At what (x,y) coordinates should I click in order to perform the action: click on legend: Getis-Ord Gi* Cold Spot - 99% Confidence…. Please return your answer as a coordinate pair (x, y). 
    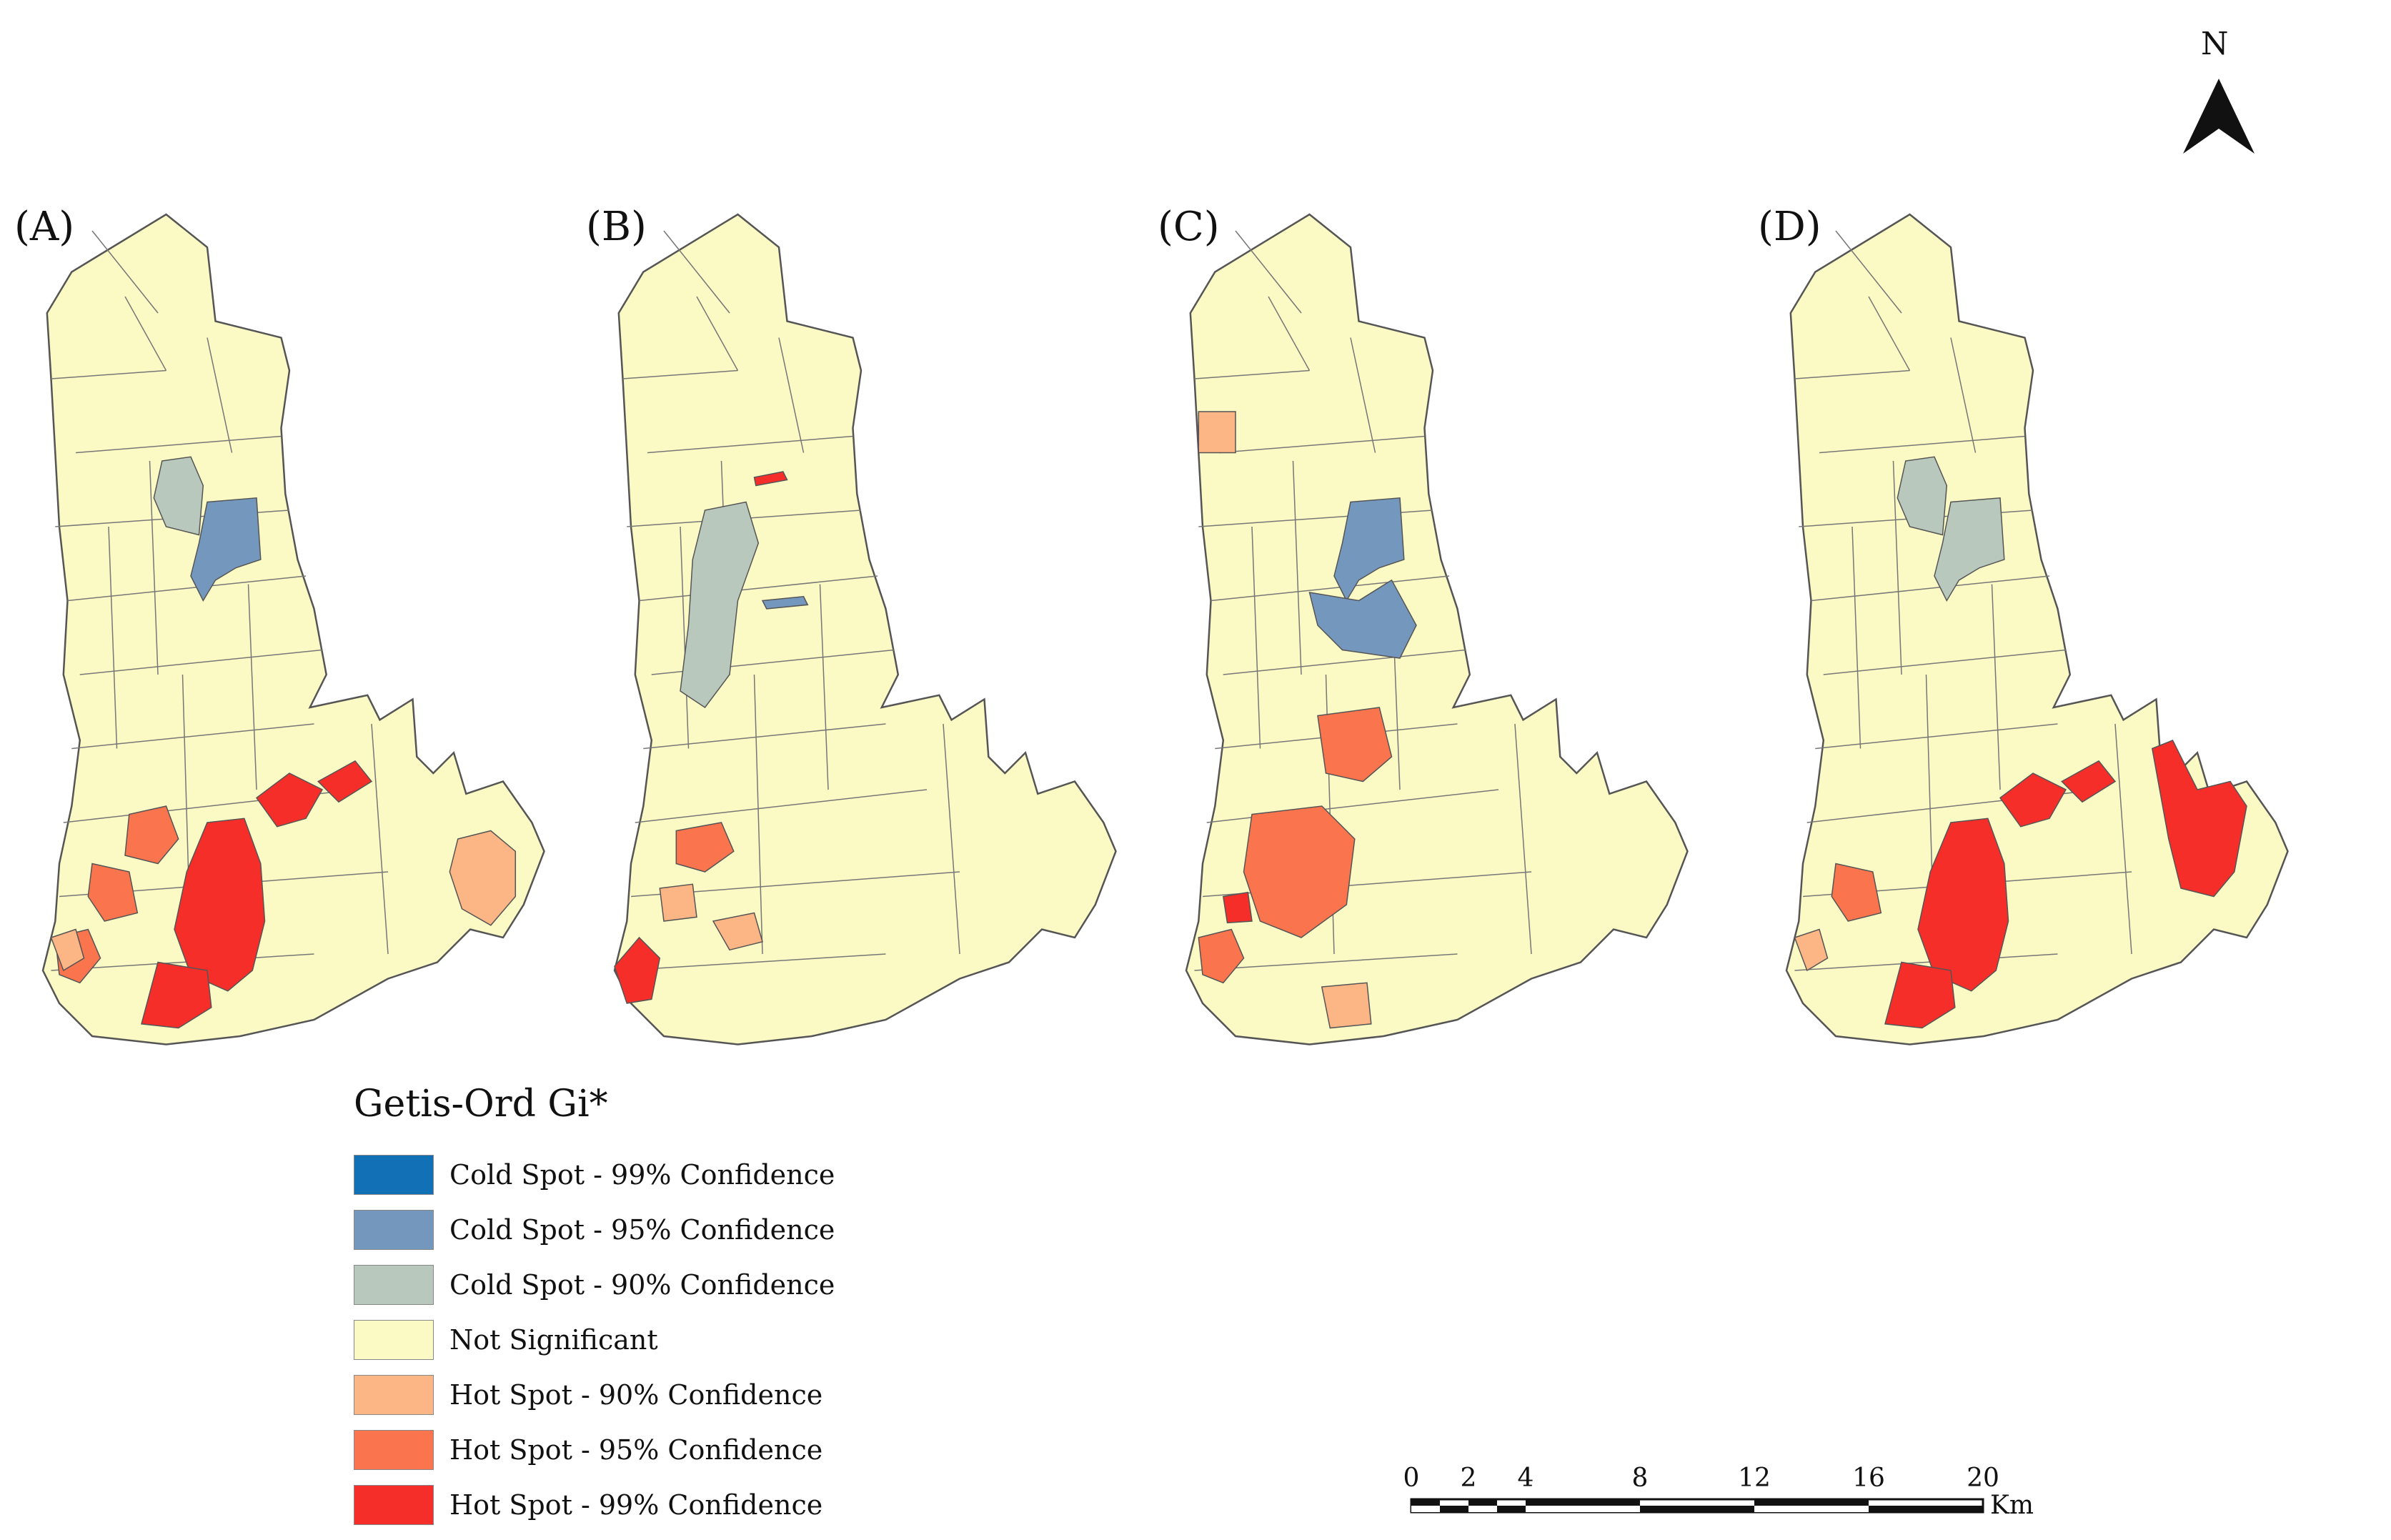
    Looking at the image, I should click on (594, 1307).